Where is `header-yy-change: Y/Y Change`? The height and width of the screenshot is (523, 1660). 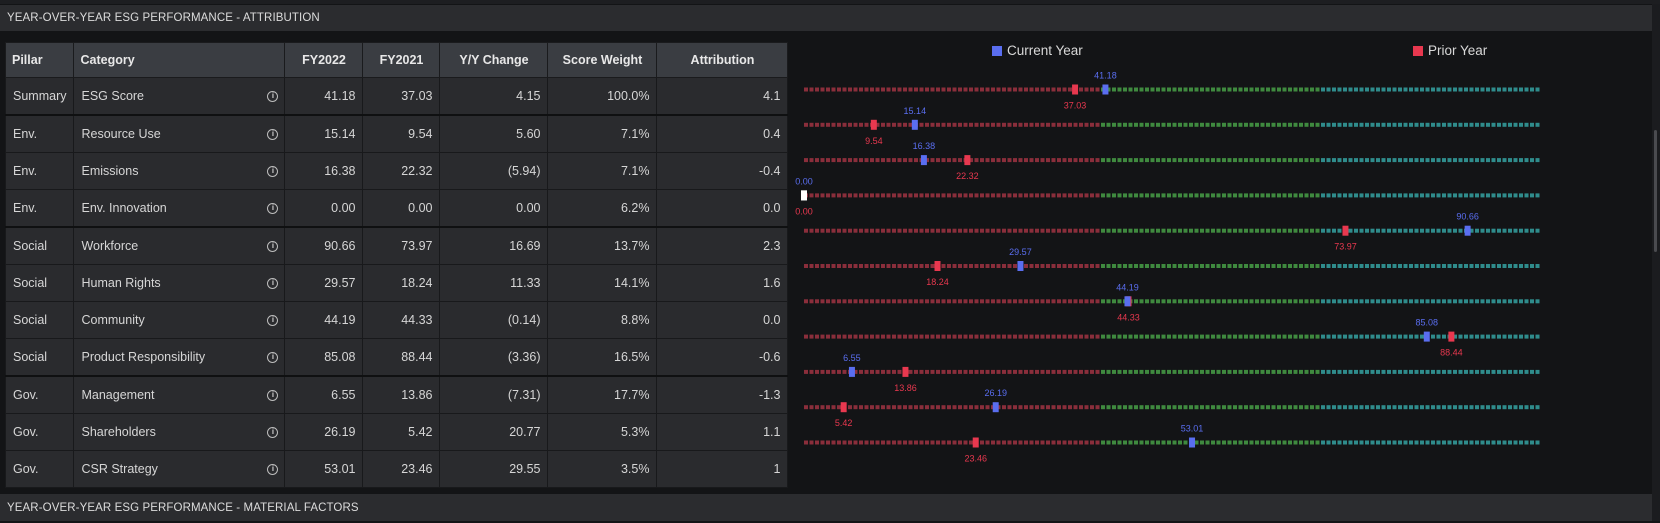
header-yy-change: Y/Y Change is located at coordinates (494, 60).